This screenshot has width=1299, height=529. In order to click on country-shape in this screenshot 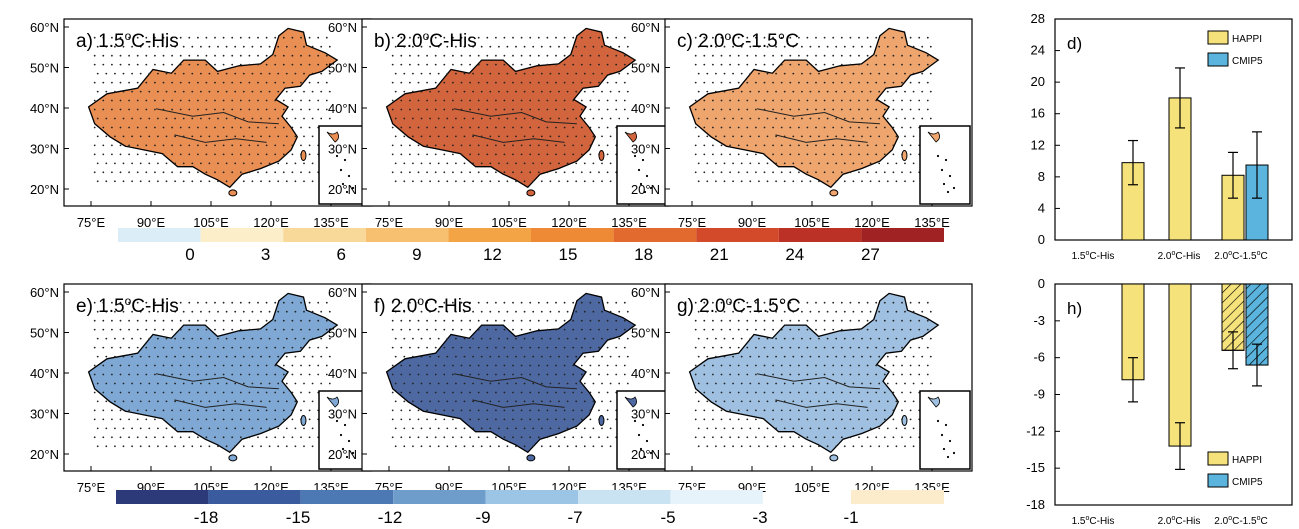, I will do `click(814, 108)`.